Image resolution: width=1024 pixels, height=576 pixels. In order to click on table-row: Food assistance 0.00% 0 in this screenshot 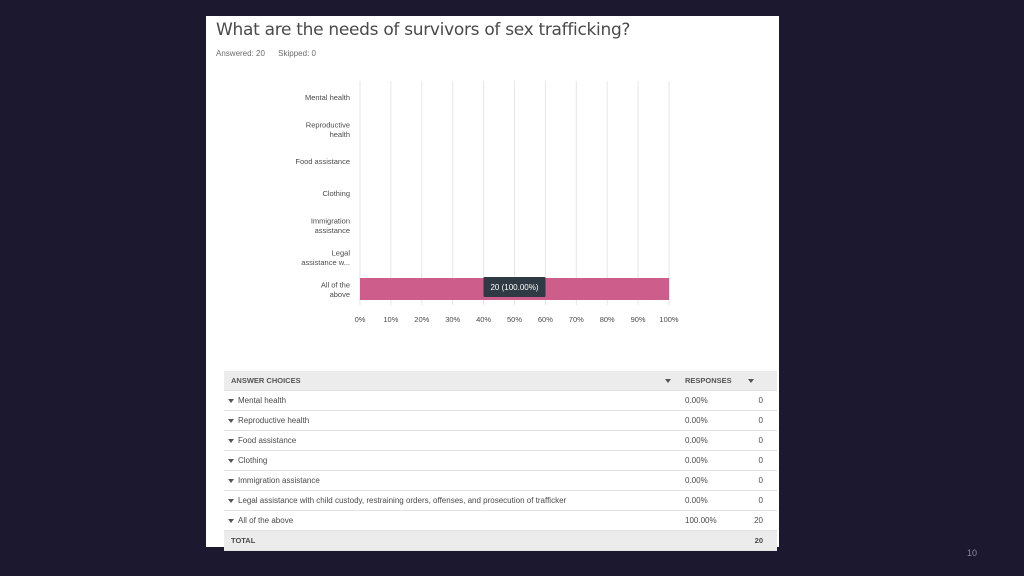, I will do `click(500, 440)`.